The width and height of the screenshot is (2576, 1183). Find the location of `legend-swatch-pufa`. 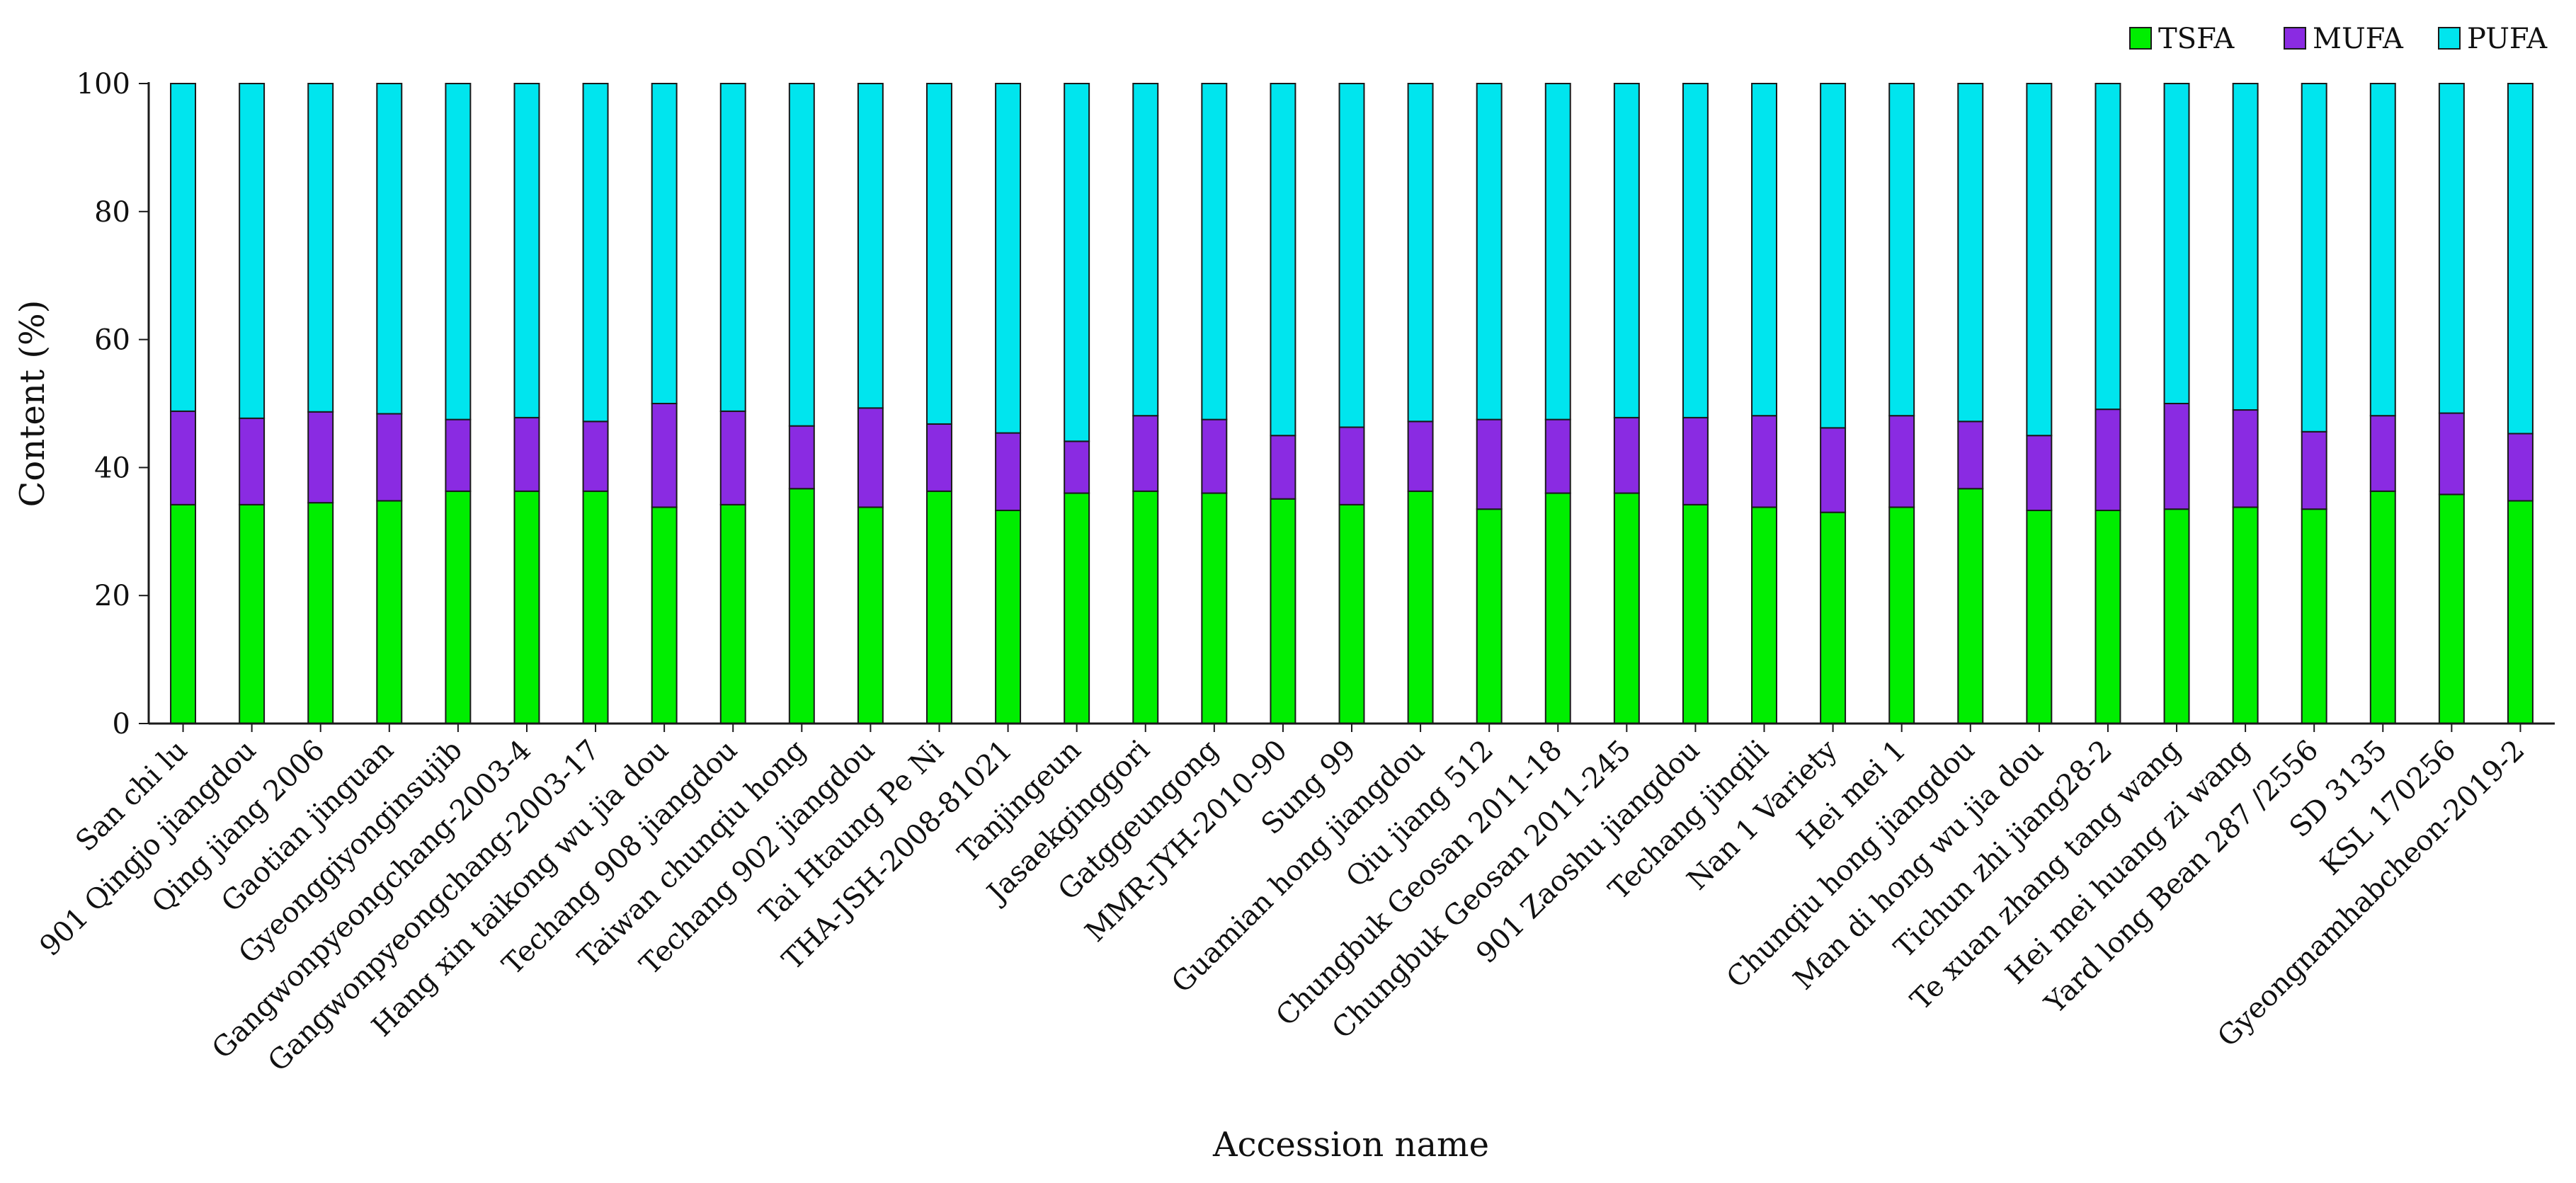

legend-swatch-pufa is located at coordinates (2450, 38).